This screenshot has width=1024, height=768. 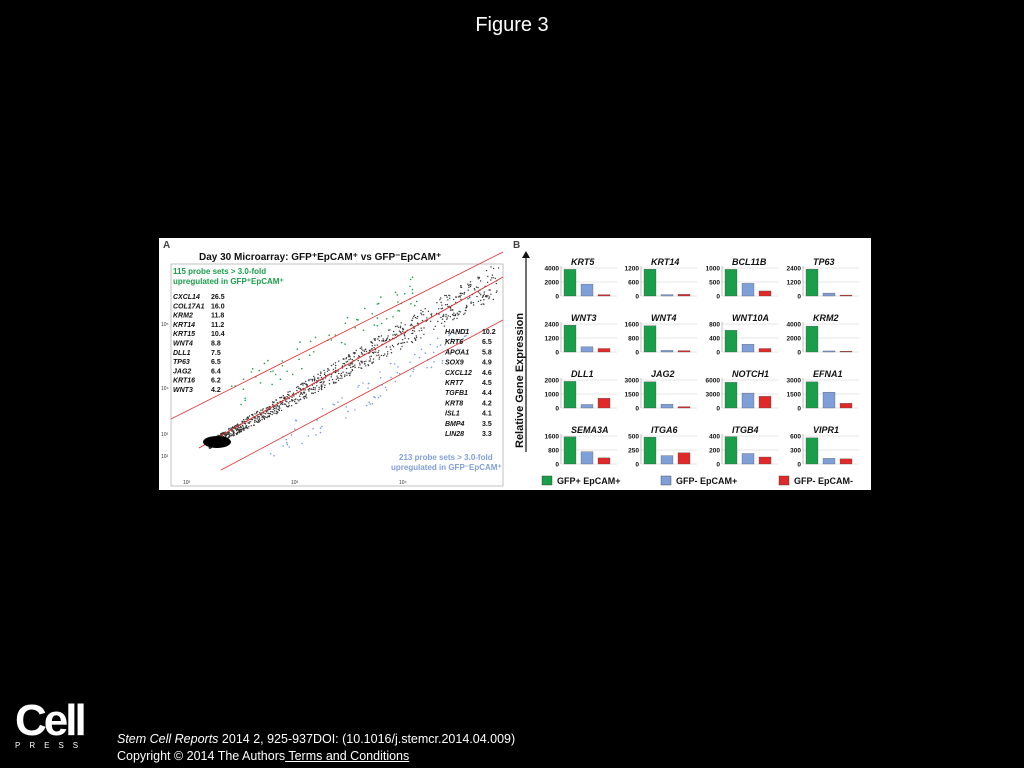 What do you see at coordinates (295, 483) in the screenshot?
I see `x-tick-label: 10³` at bounding box center [295, 483].